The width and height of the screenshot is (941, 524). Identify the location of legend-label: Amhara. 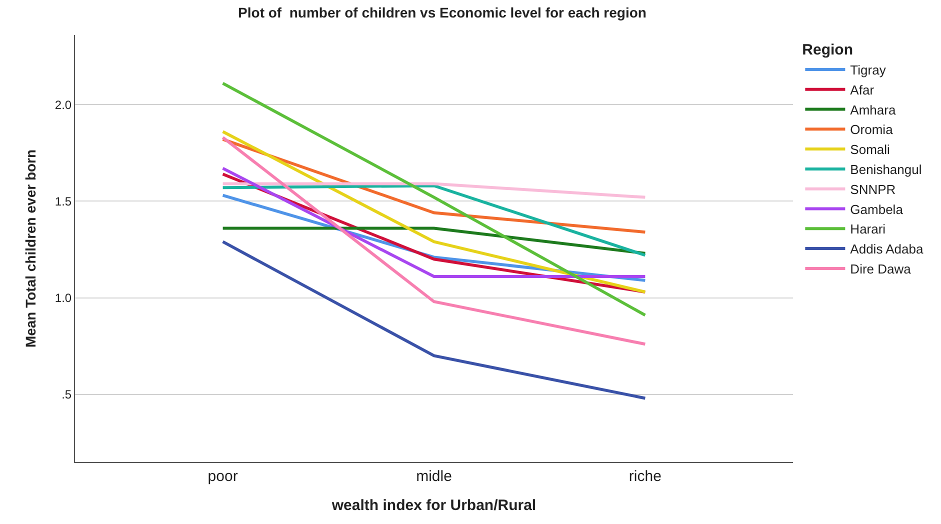
(873, 110).